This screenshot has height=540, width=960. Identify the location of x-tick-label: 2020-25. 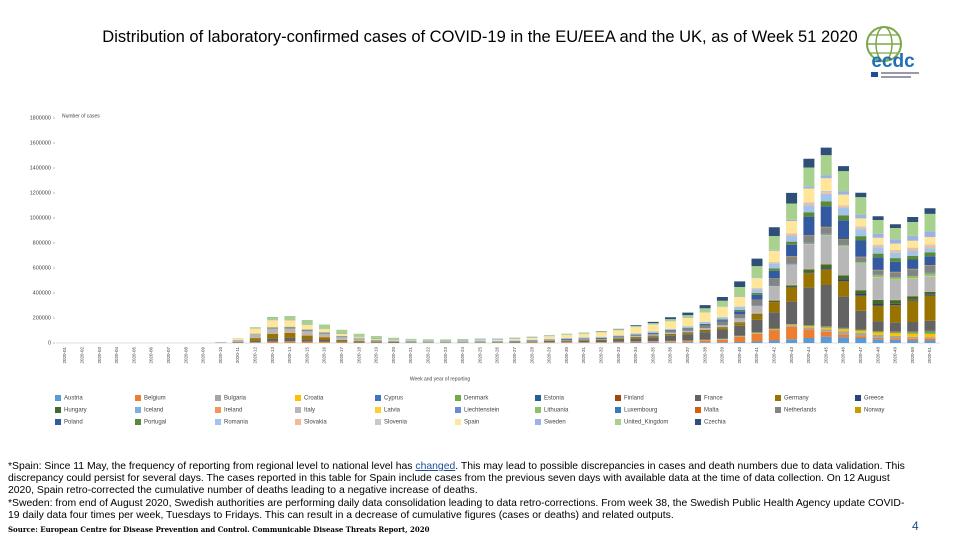
(479, 355).